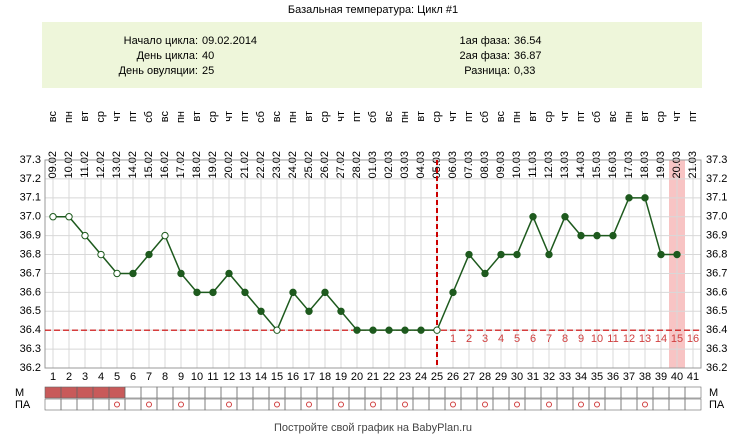  I want to click on post-ovulation-day: 4, so click(501, 339).